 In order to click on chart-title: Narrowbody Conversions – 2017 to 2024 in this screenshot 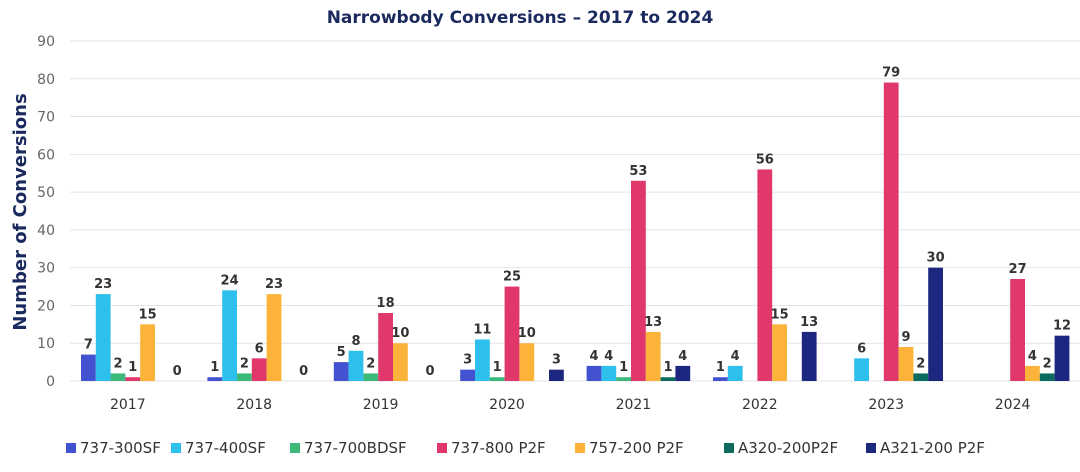, I will do `click(520, 18)`.